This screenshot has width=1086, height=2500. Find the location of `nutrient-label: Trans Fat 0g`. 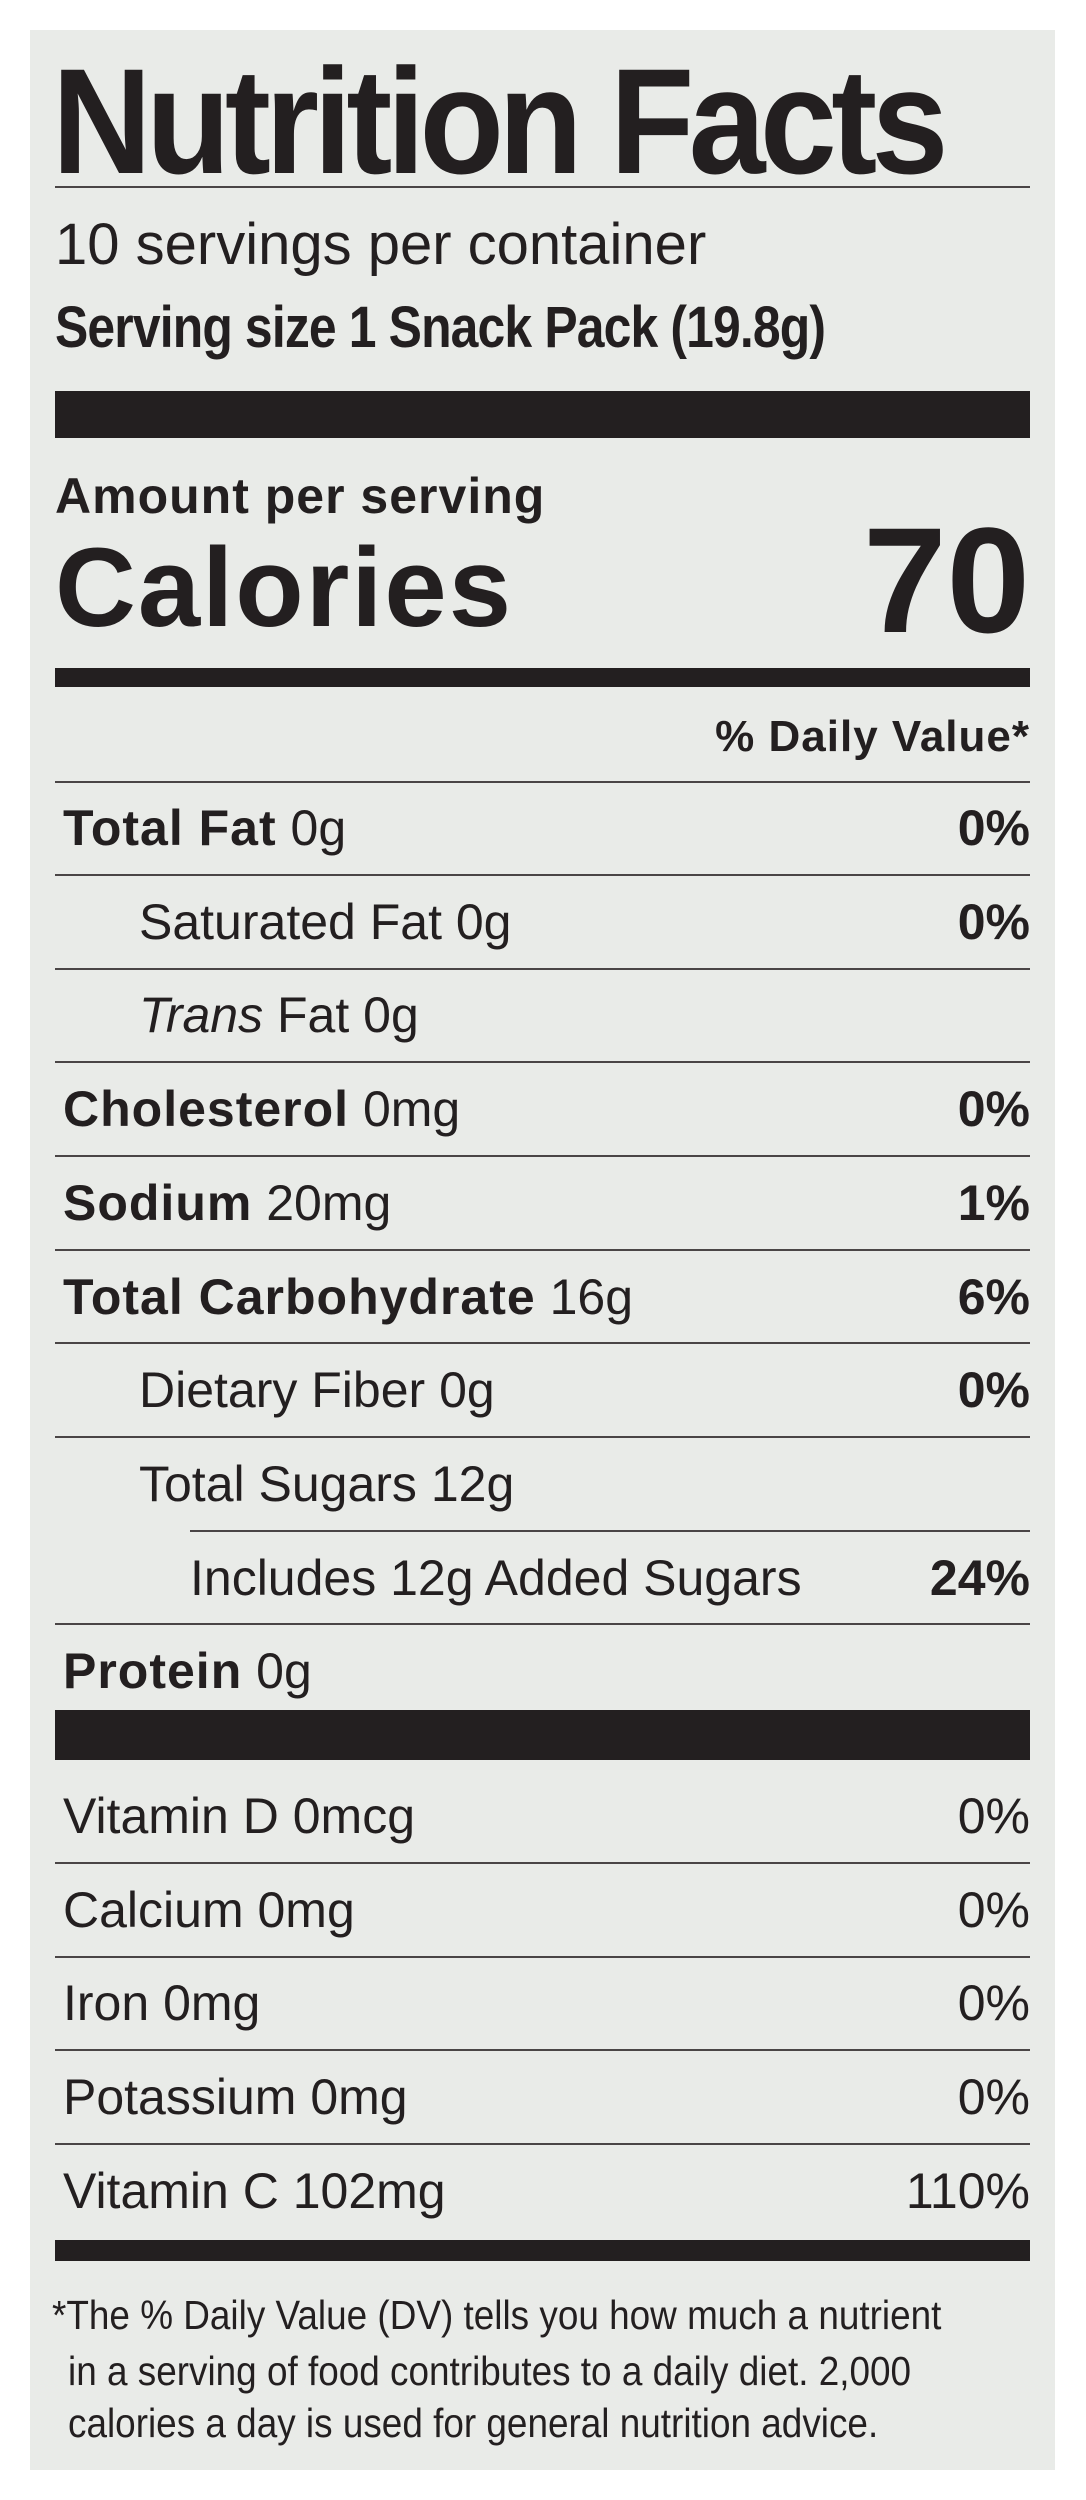

nutrient-label: Trans Fat 0g is located at coordinates (279, 1015).